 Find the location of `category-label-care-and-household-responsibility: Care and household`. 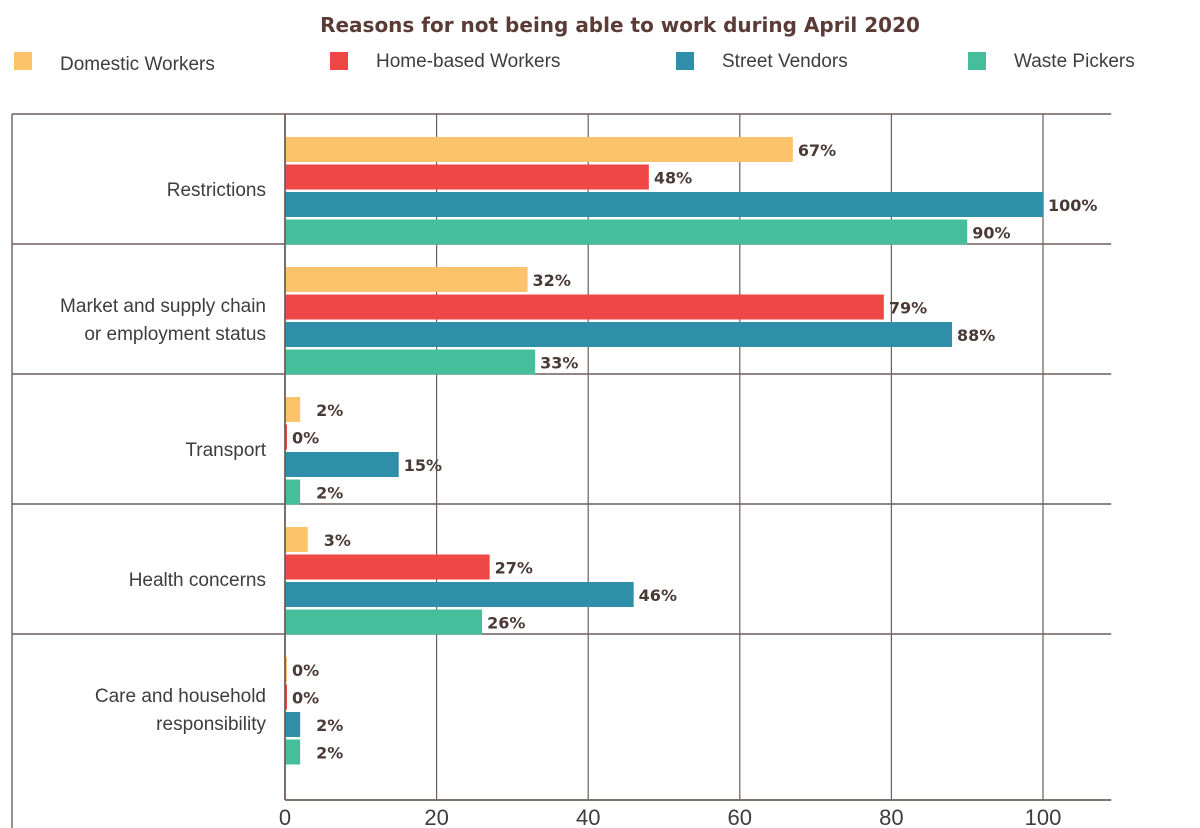

category-label-care-and-household-responsibility: Care and household is located at coordinates (180, 696).